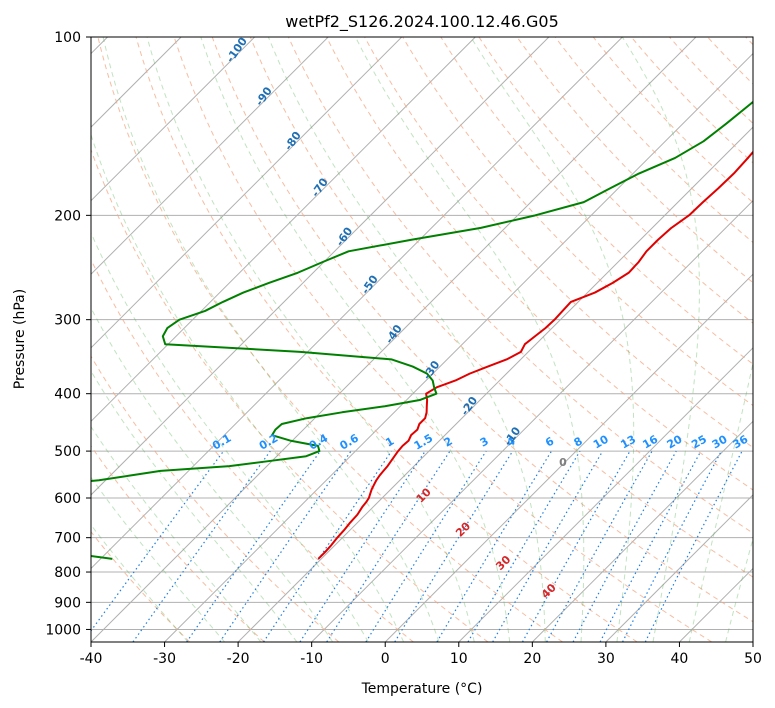  Describe the element at coordinates (164, 659) in the screenshot. I see `x-tick-label: -30` at that location.